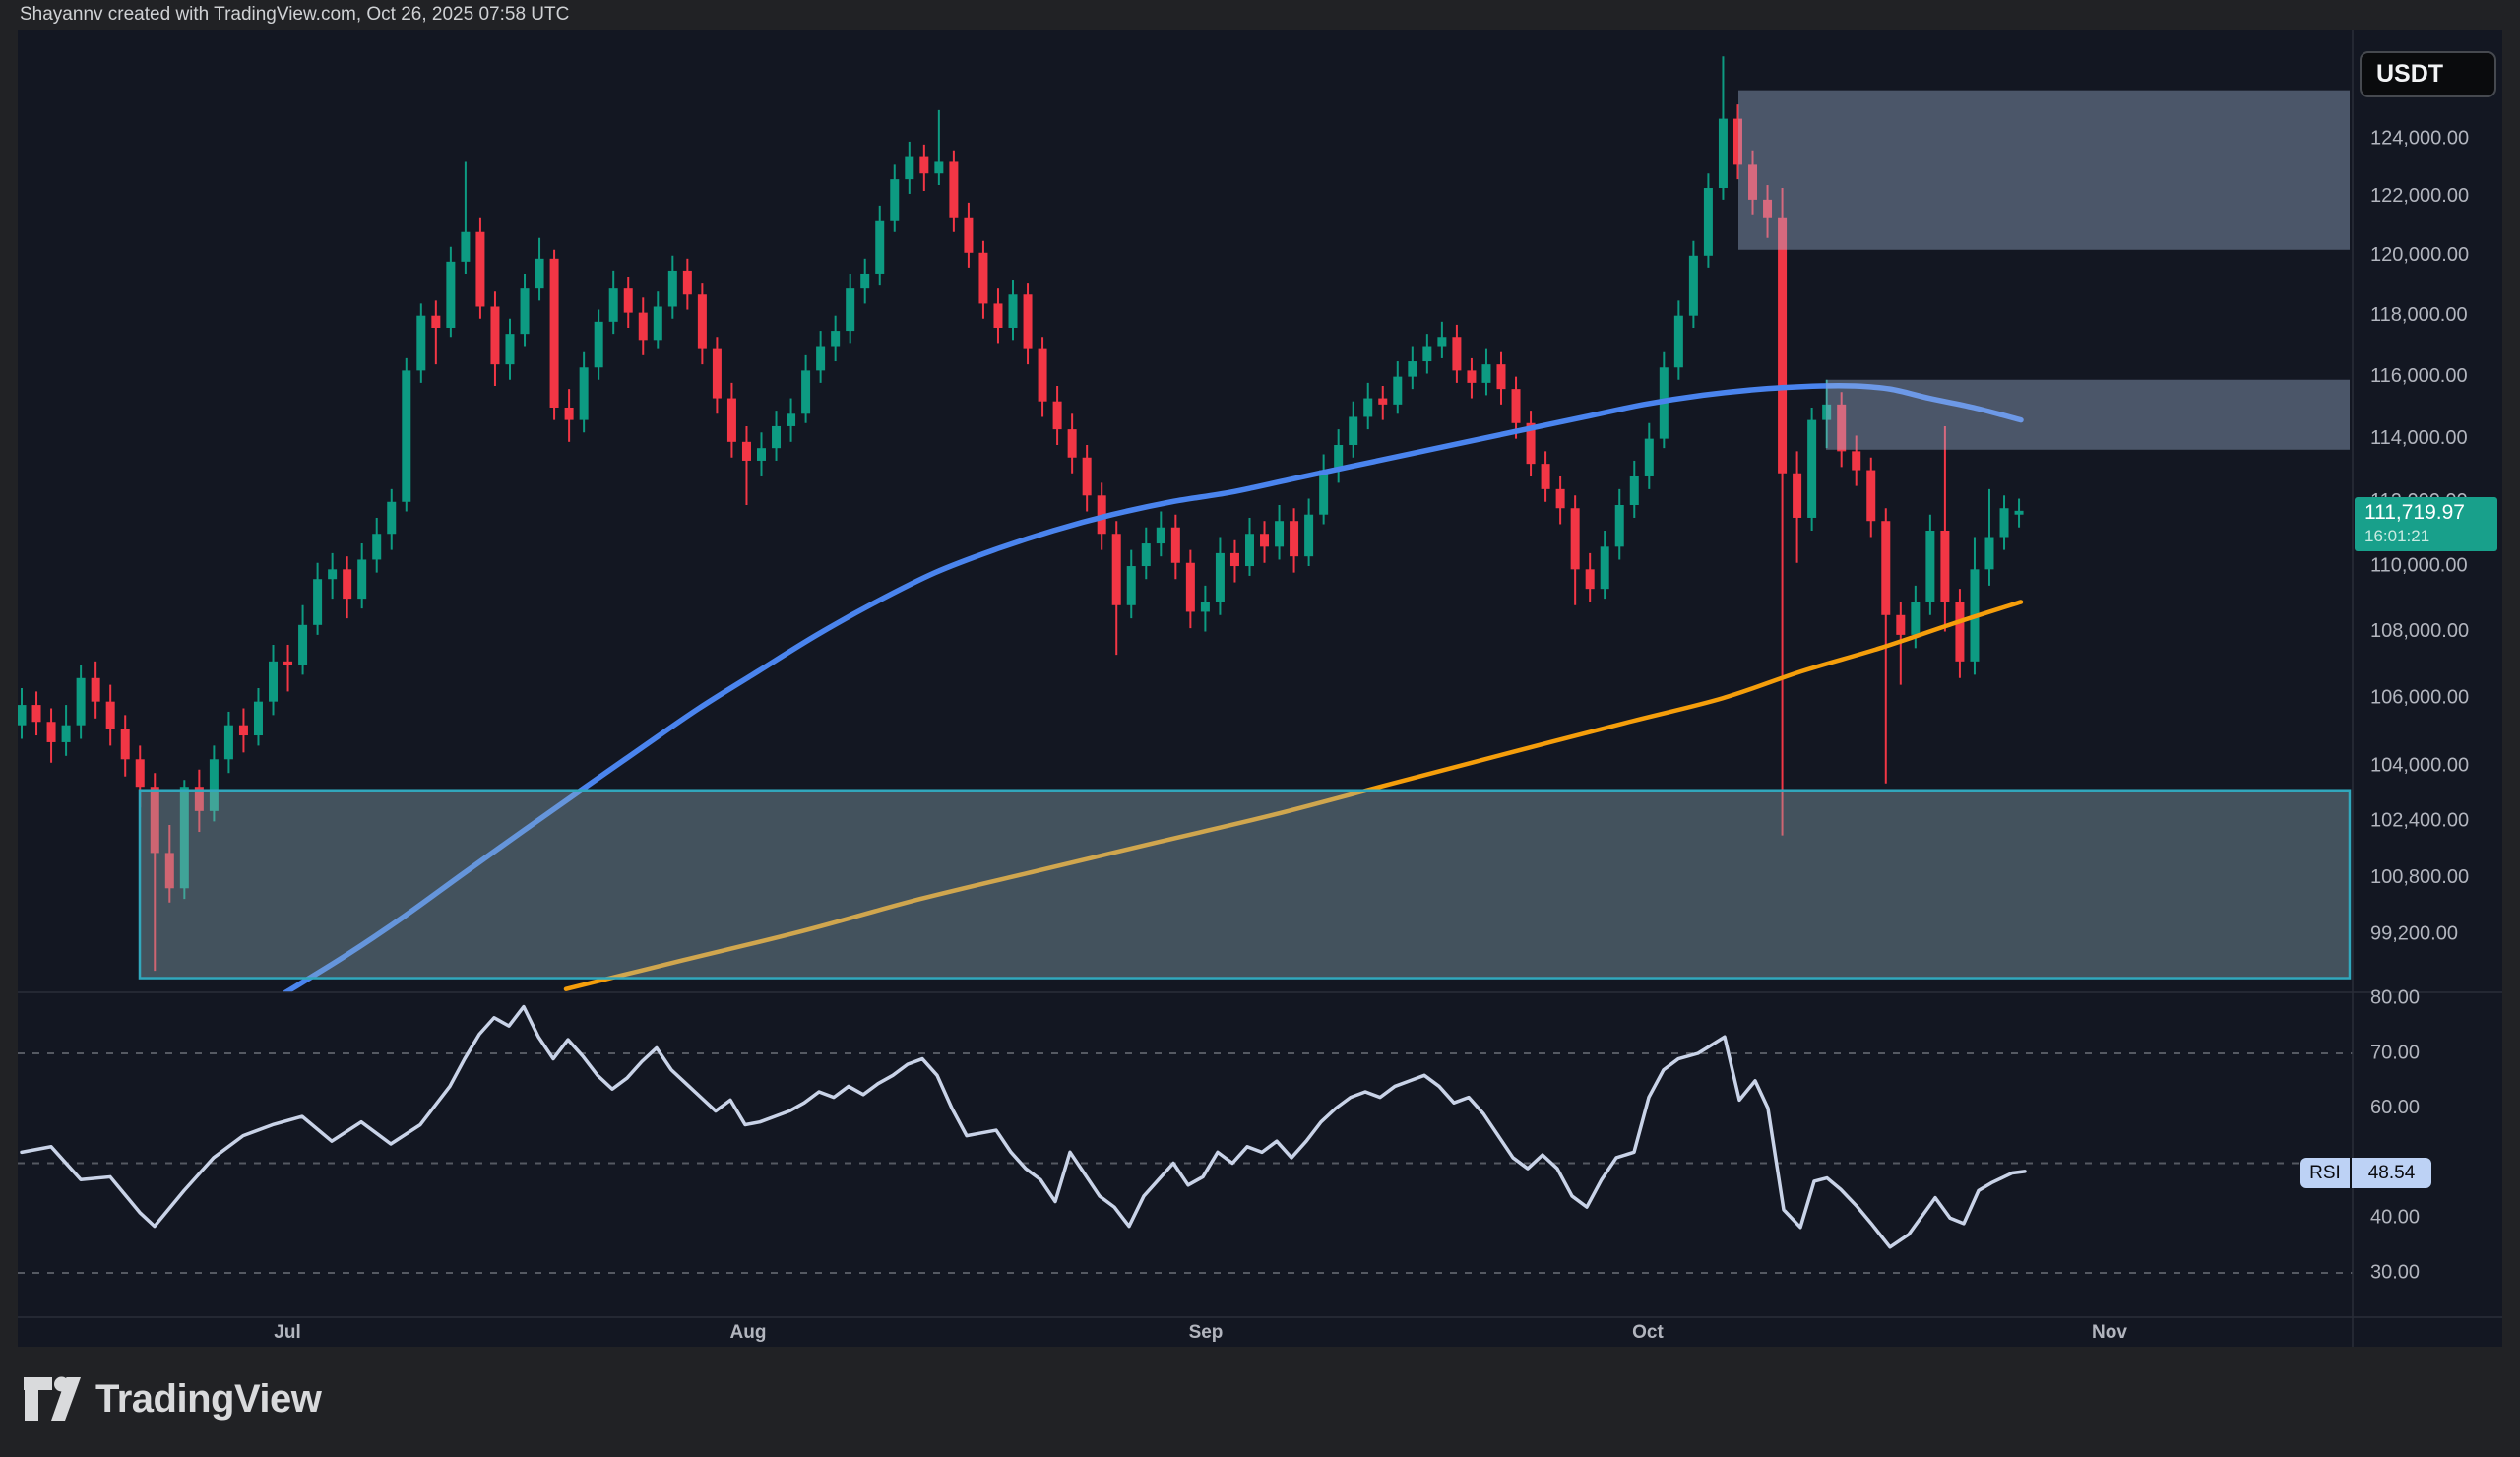 Image resolution: width=2520 pixels, height=1457 pixels. I want to click on tradingview-logo: TradingView, so click(173, 1399).